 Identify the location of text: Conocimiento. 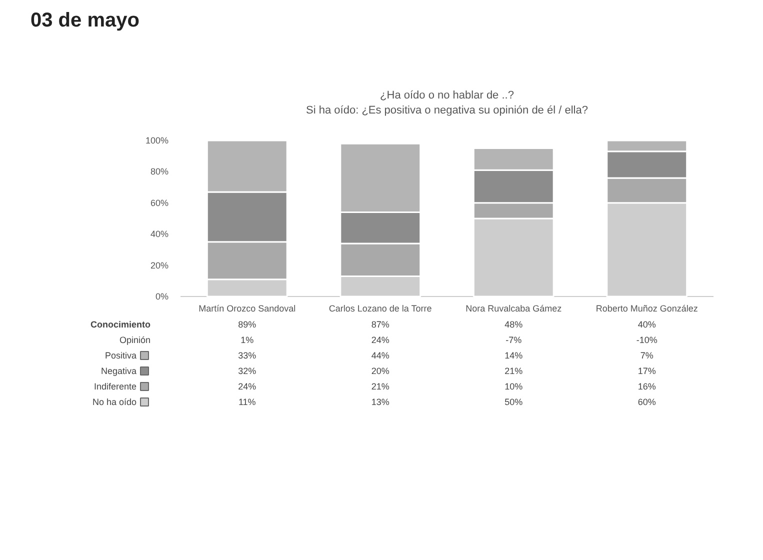
(120, 325).